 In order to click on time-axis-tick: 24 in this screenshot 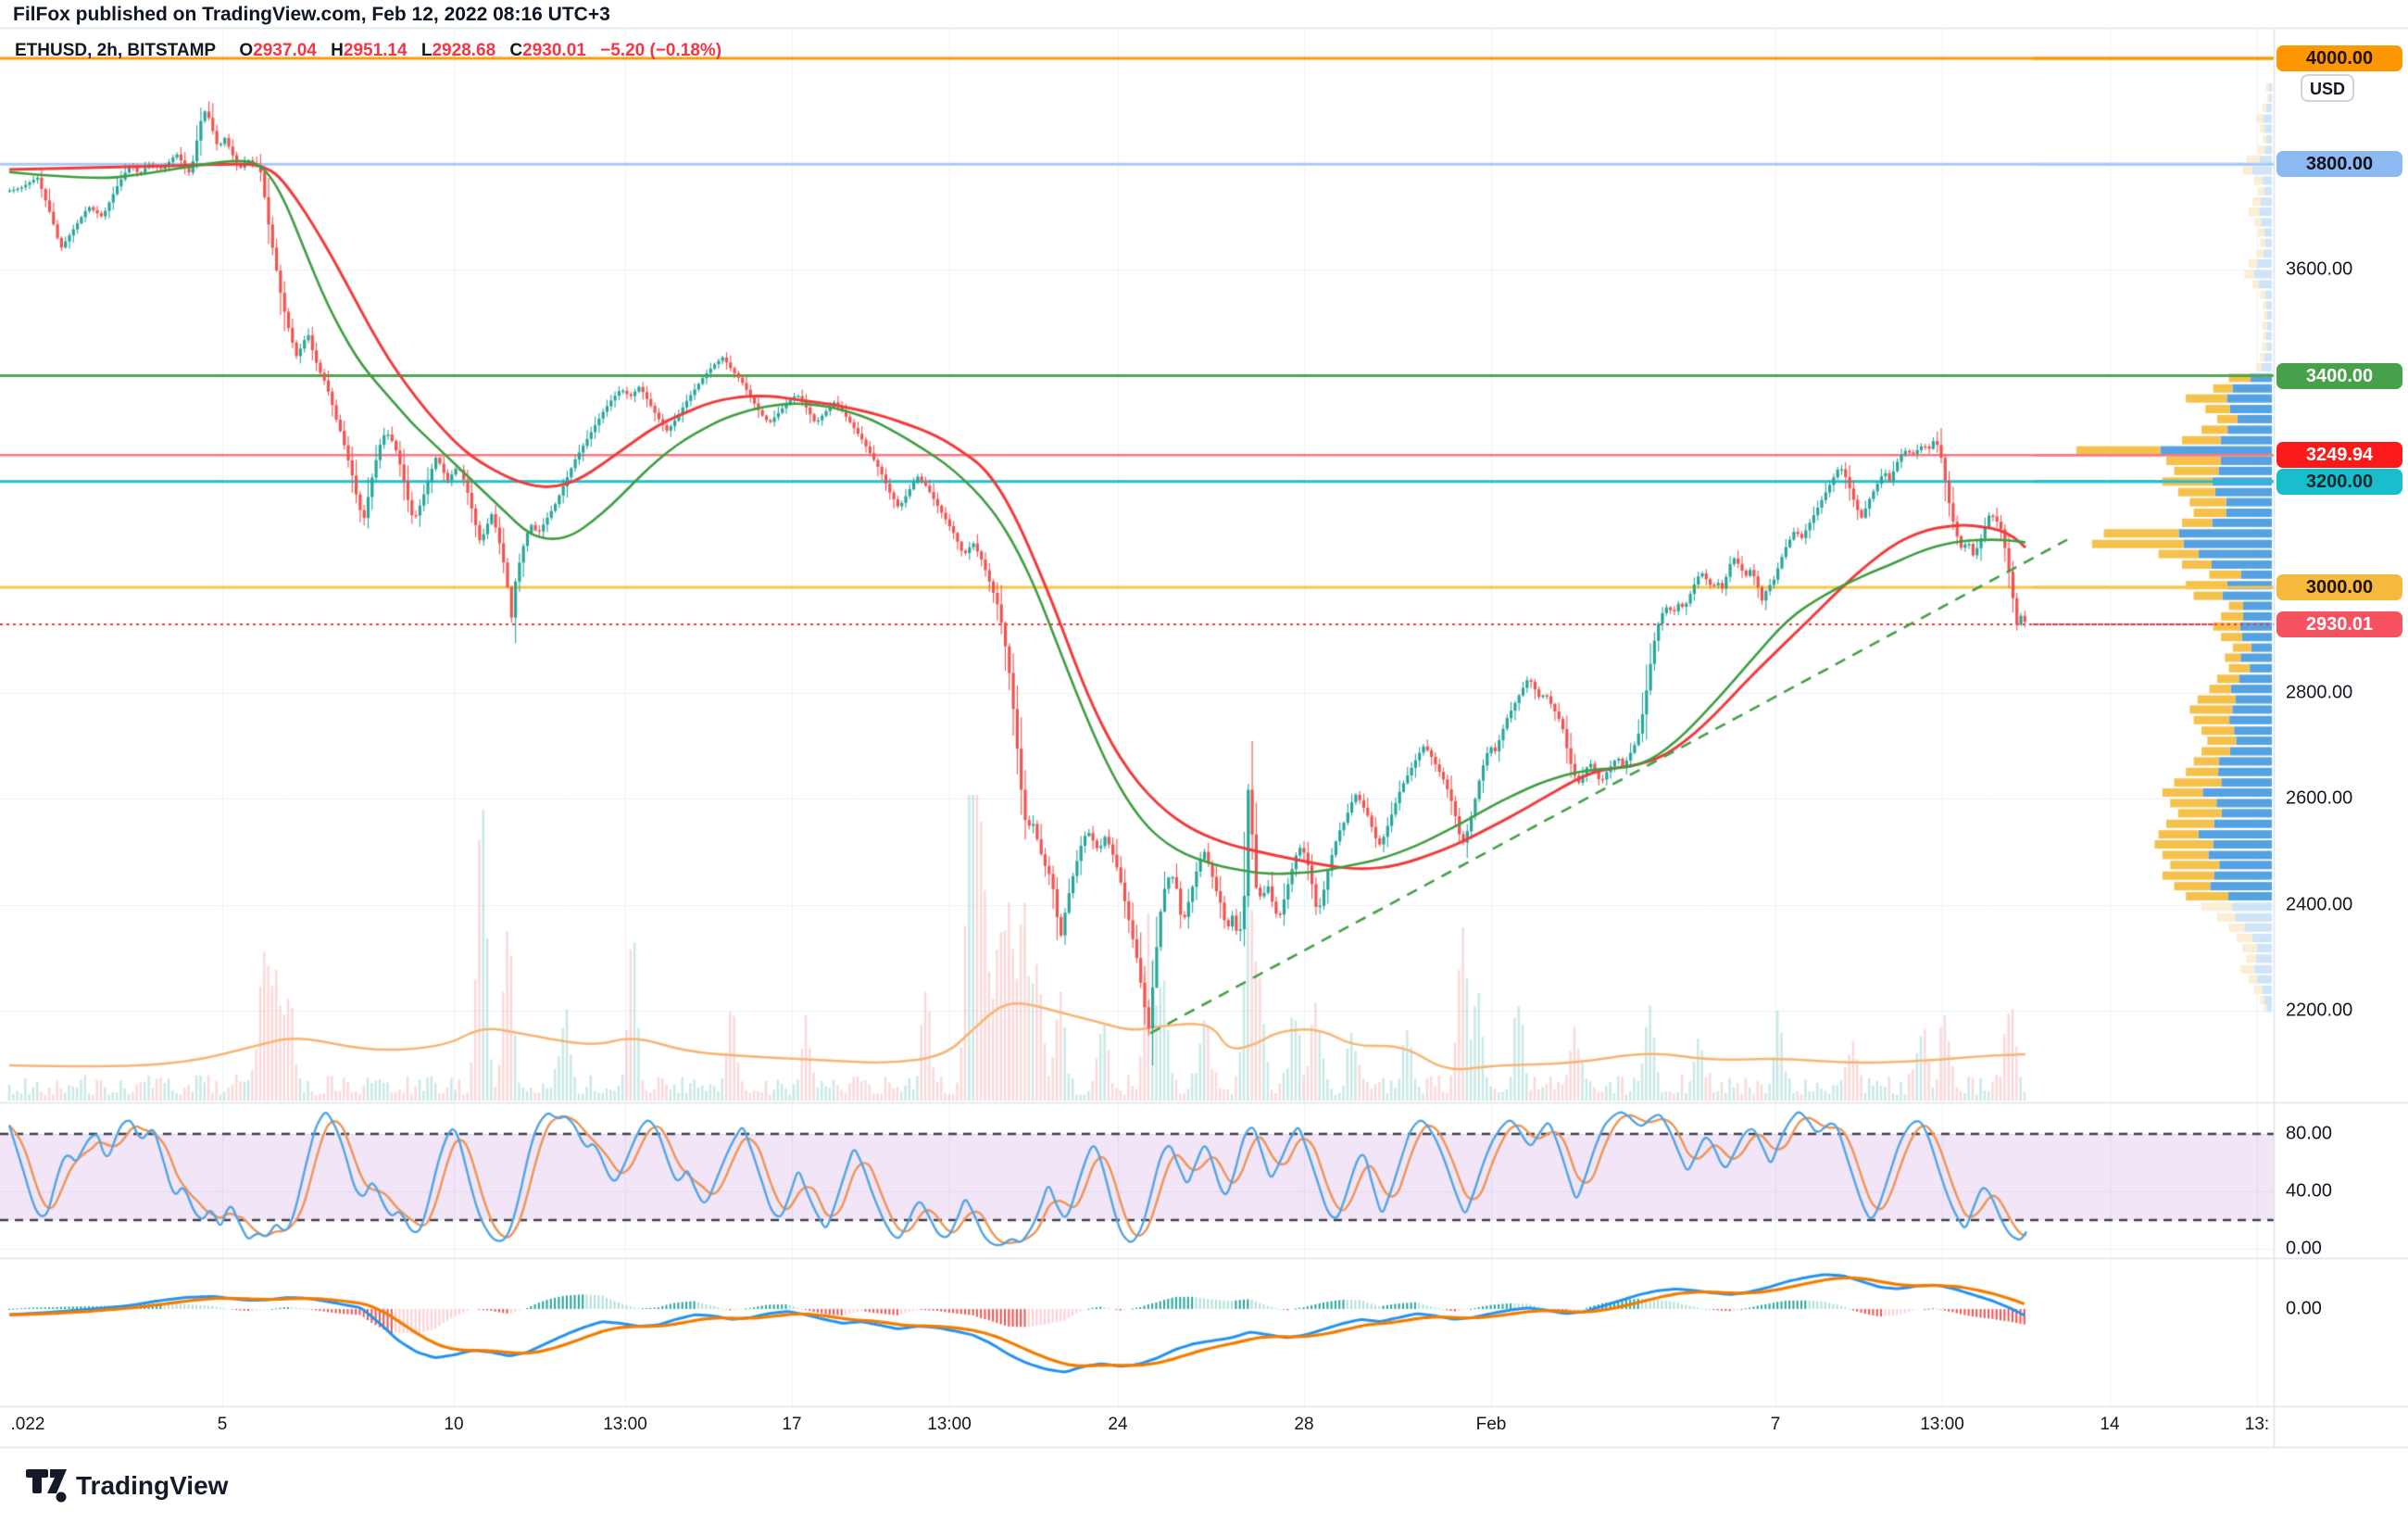, I will do `click(1118, 1424)`.